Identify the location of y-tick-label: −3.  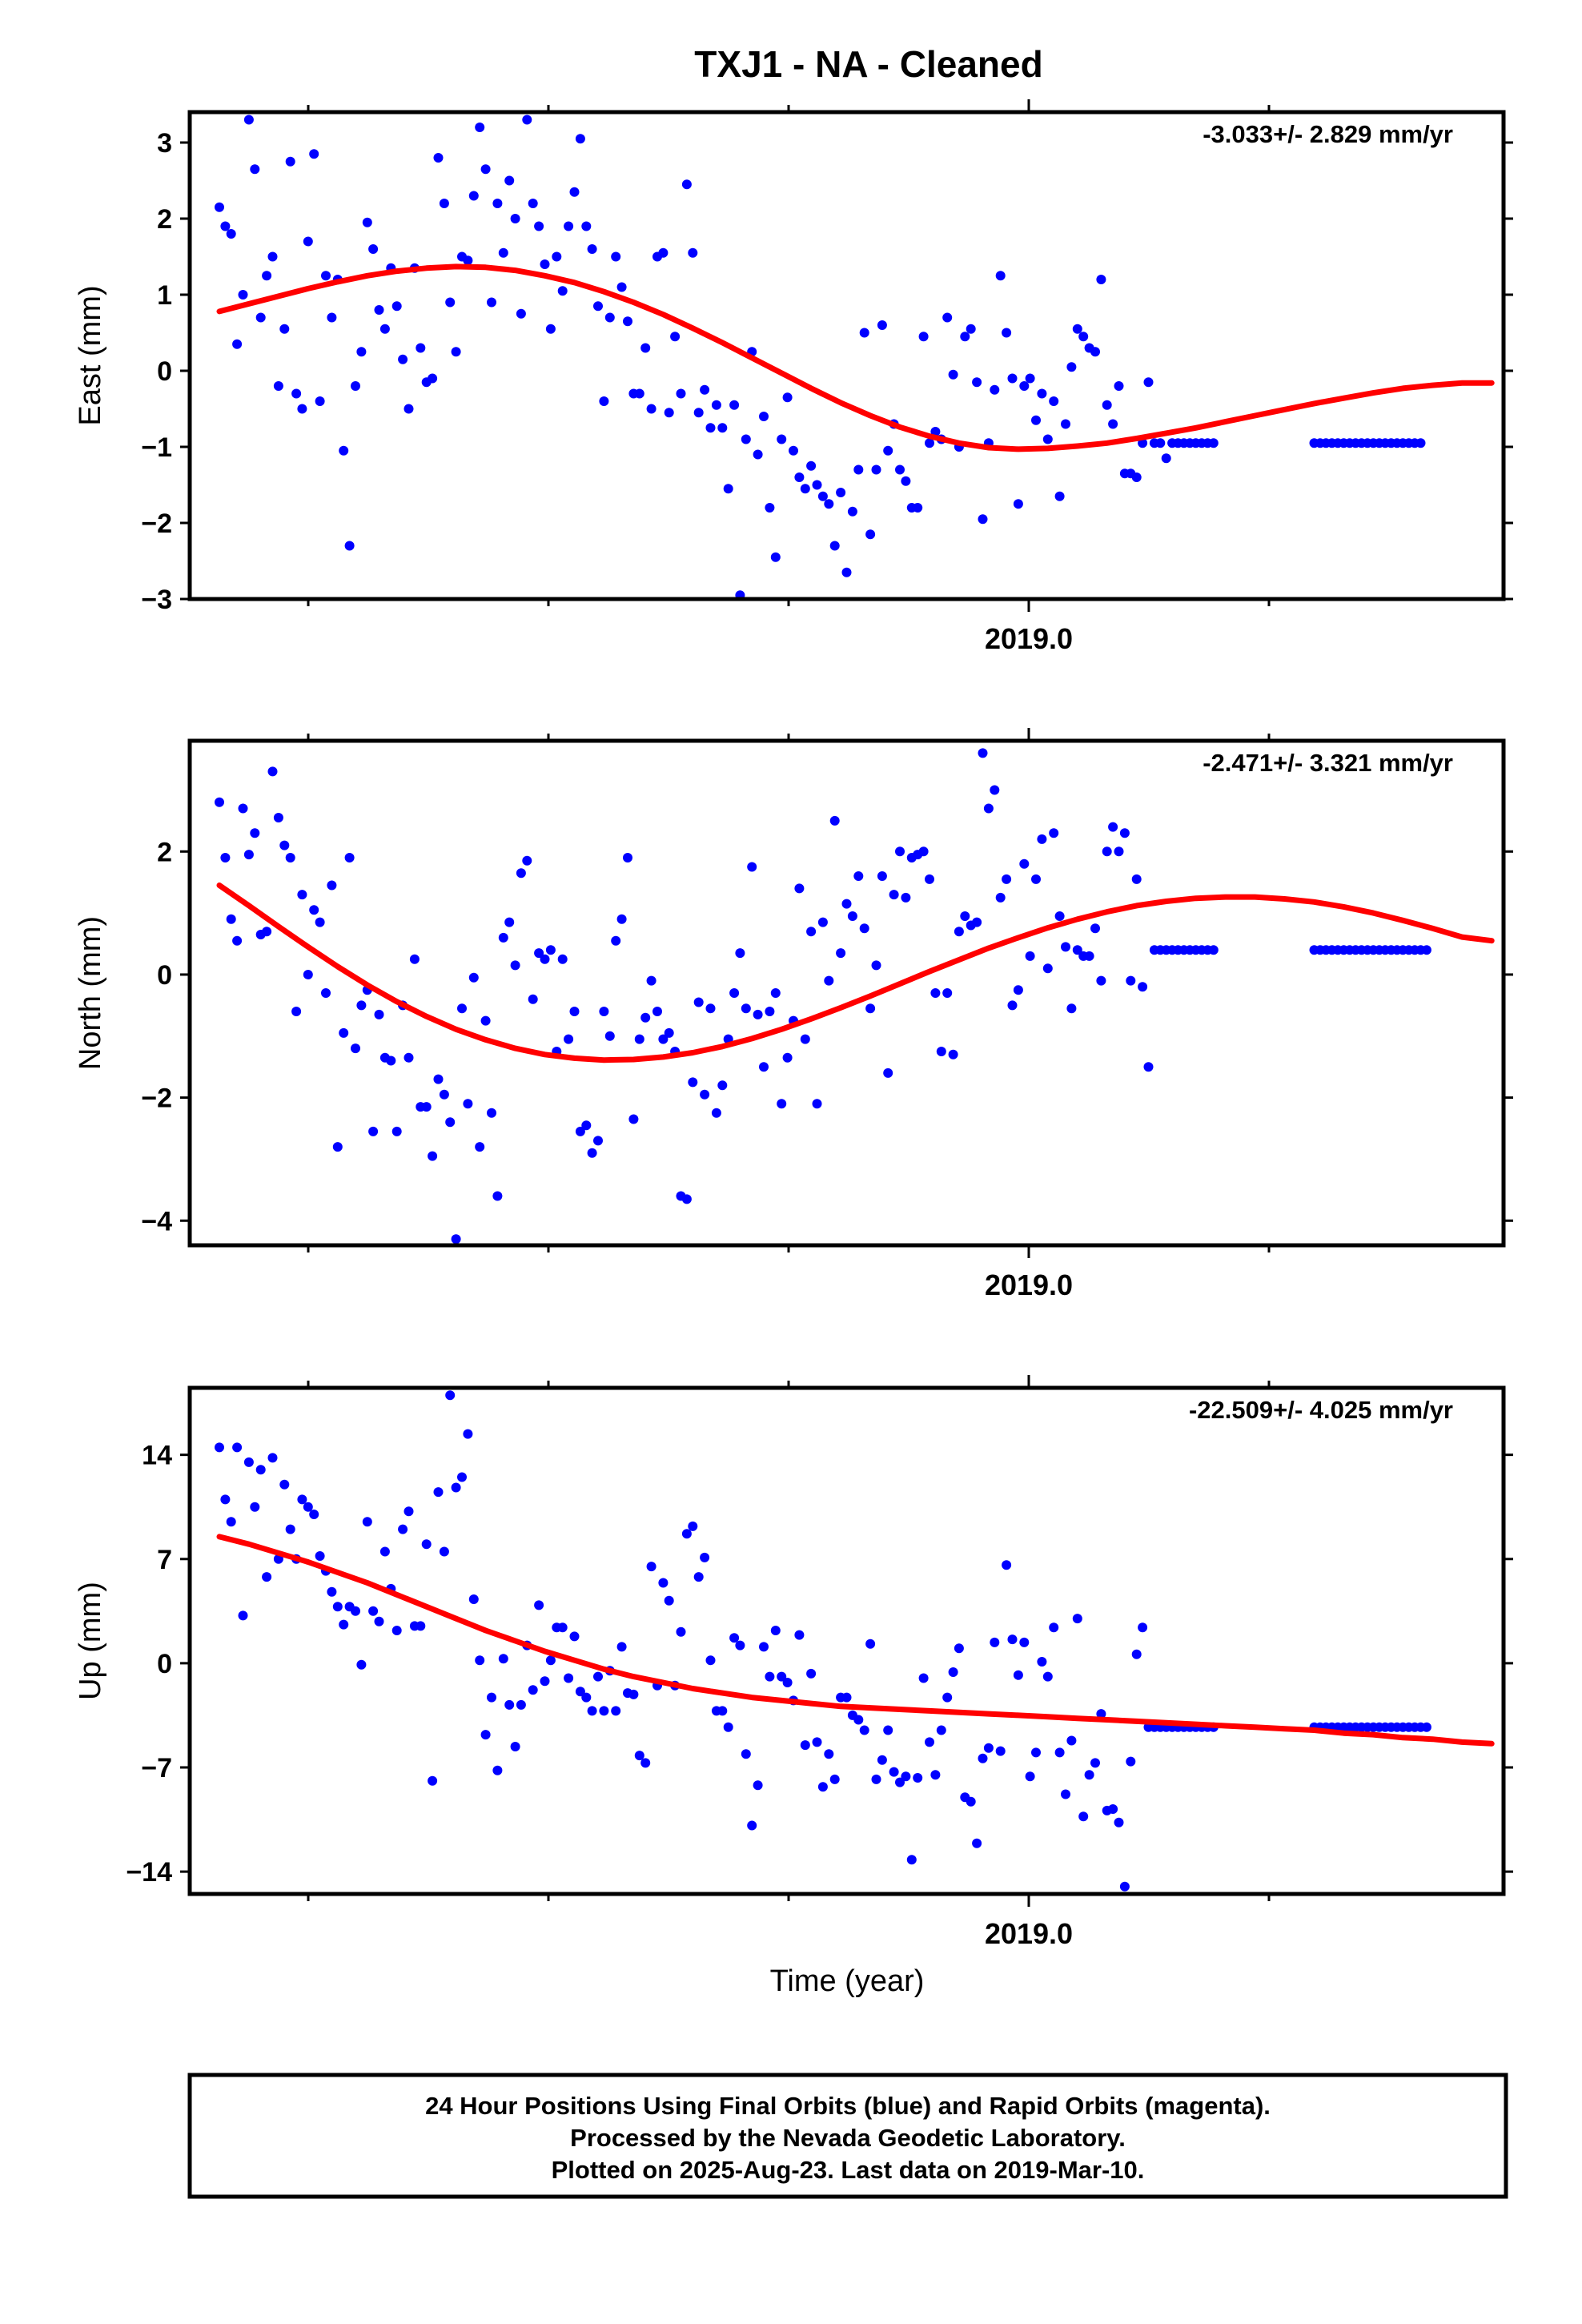
(156, 600).